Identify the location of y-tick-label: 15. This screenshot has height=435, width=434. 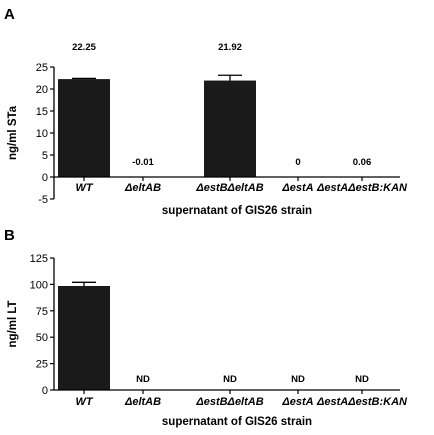
(42, 112).